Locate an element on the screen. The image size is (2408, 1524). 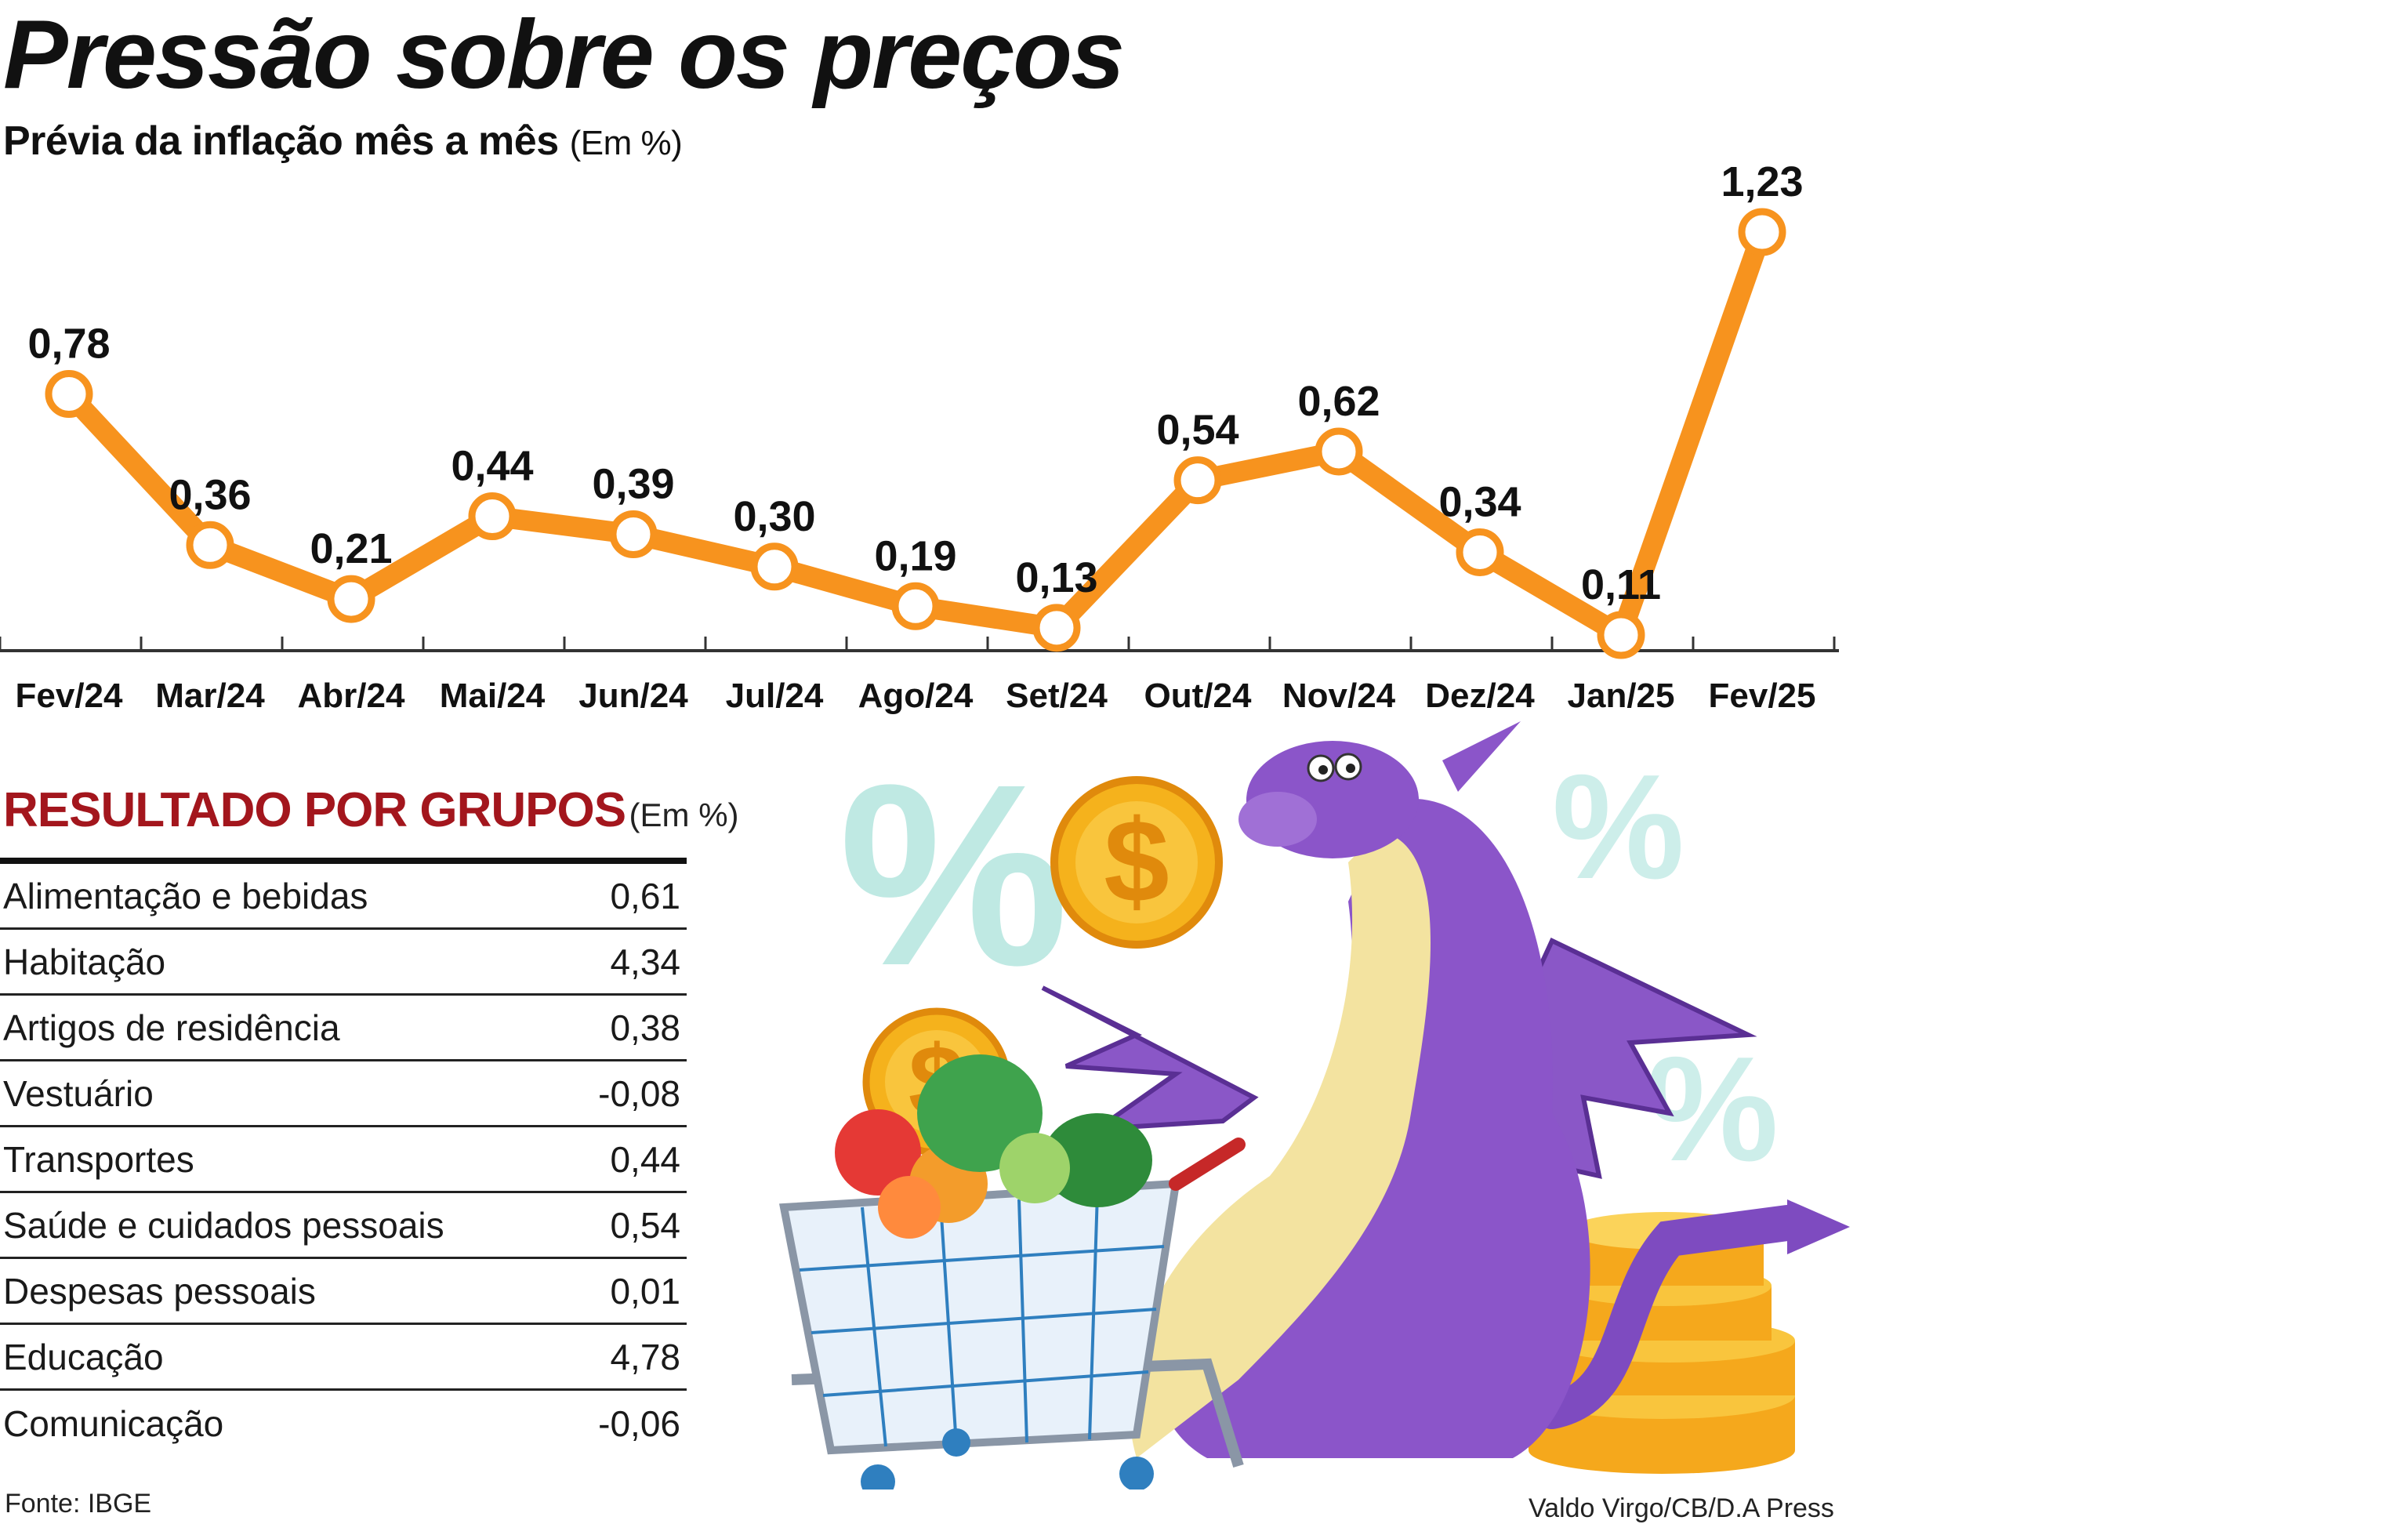
coin-symbol: $ is located at coordinates (1136, 861).